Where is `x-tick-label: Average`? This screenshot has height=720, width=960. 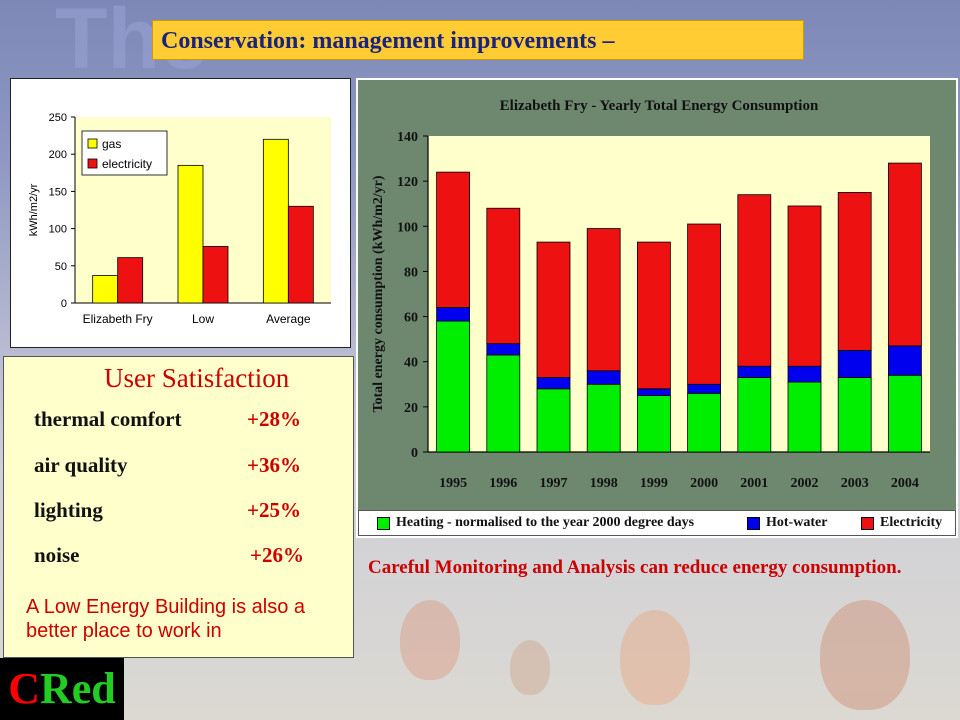
x-tick-label: Average is located at coordinates (288, 319).